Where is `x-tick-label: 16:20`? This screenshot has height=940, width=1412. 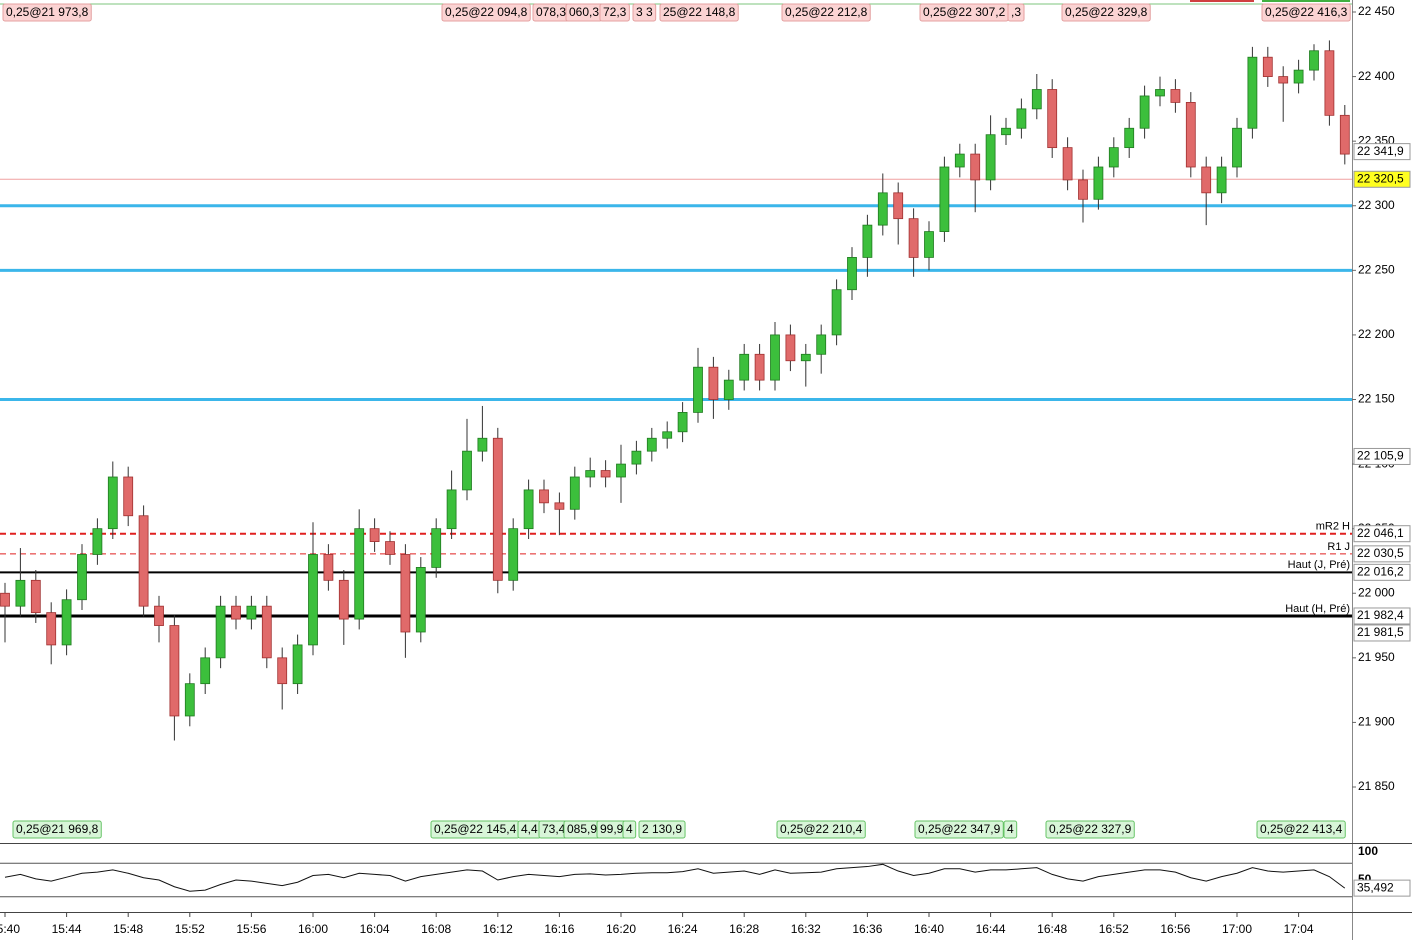 x-tick-label: 16:20 is located at coordinates (621, 929).